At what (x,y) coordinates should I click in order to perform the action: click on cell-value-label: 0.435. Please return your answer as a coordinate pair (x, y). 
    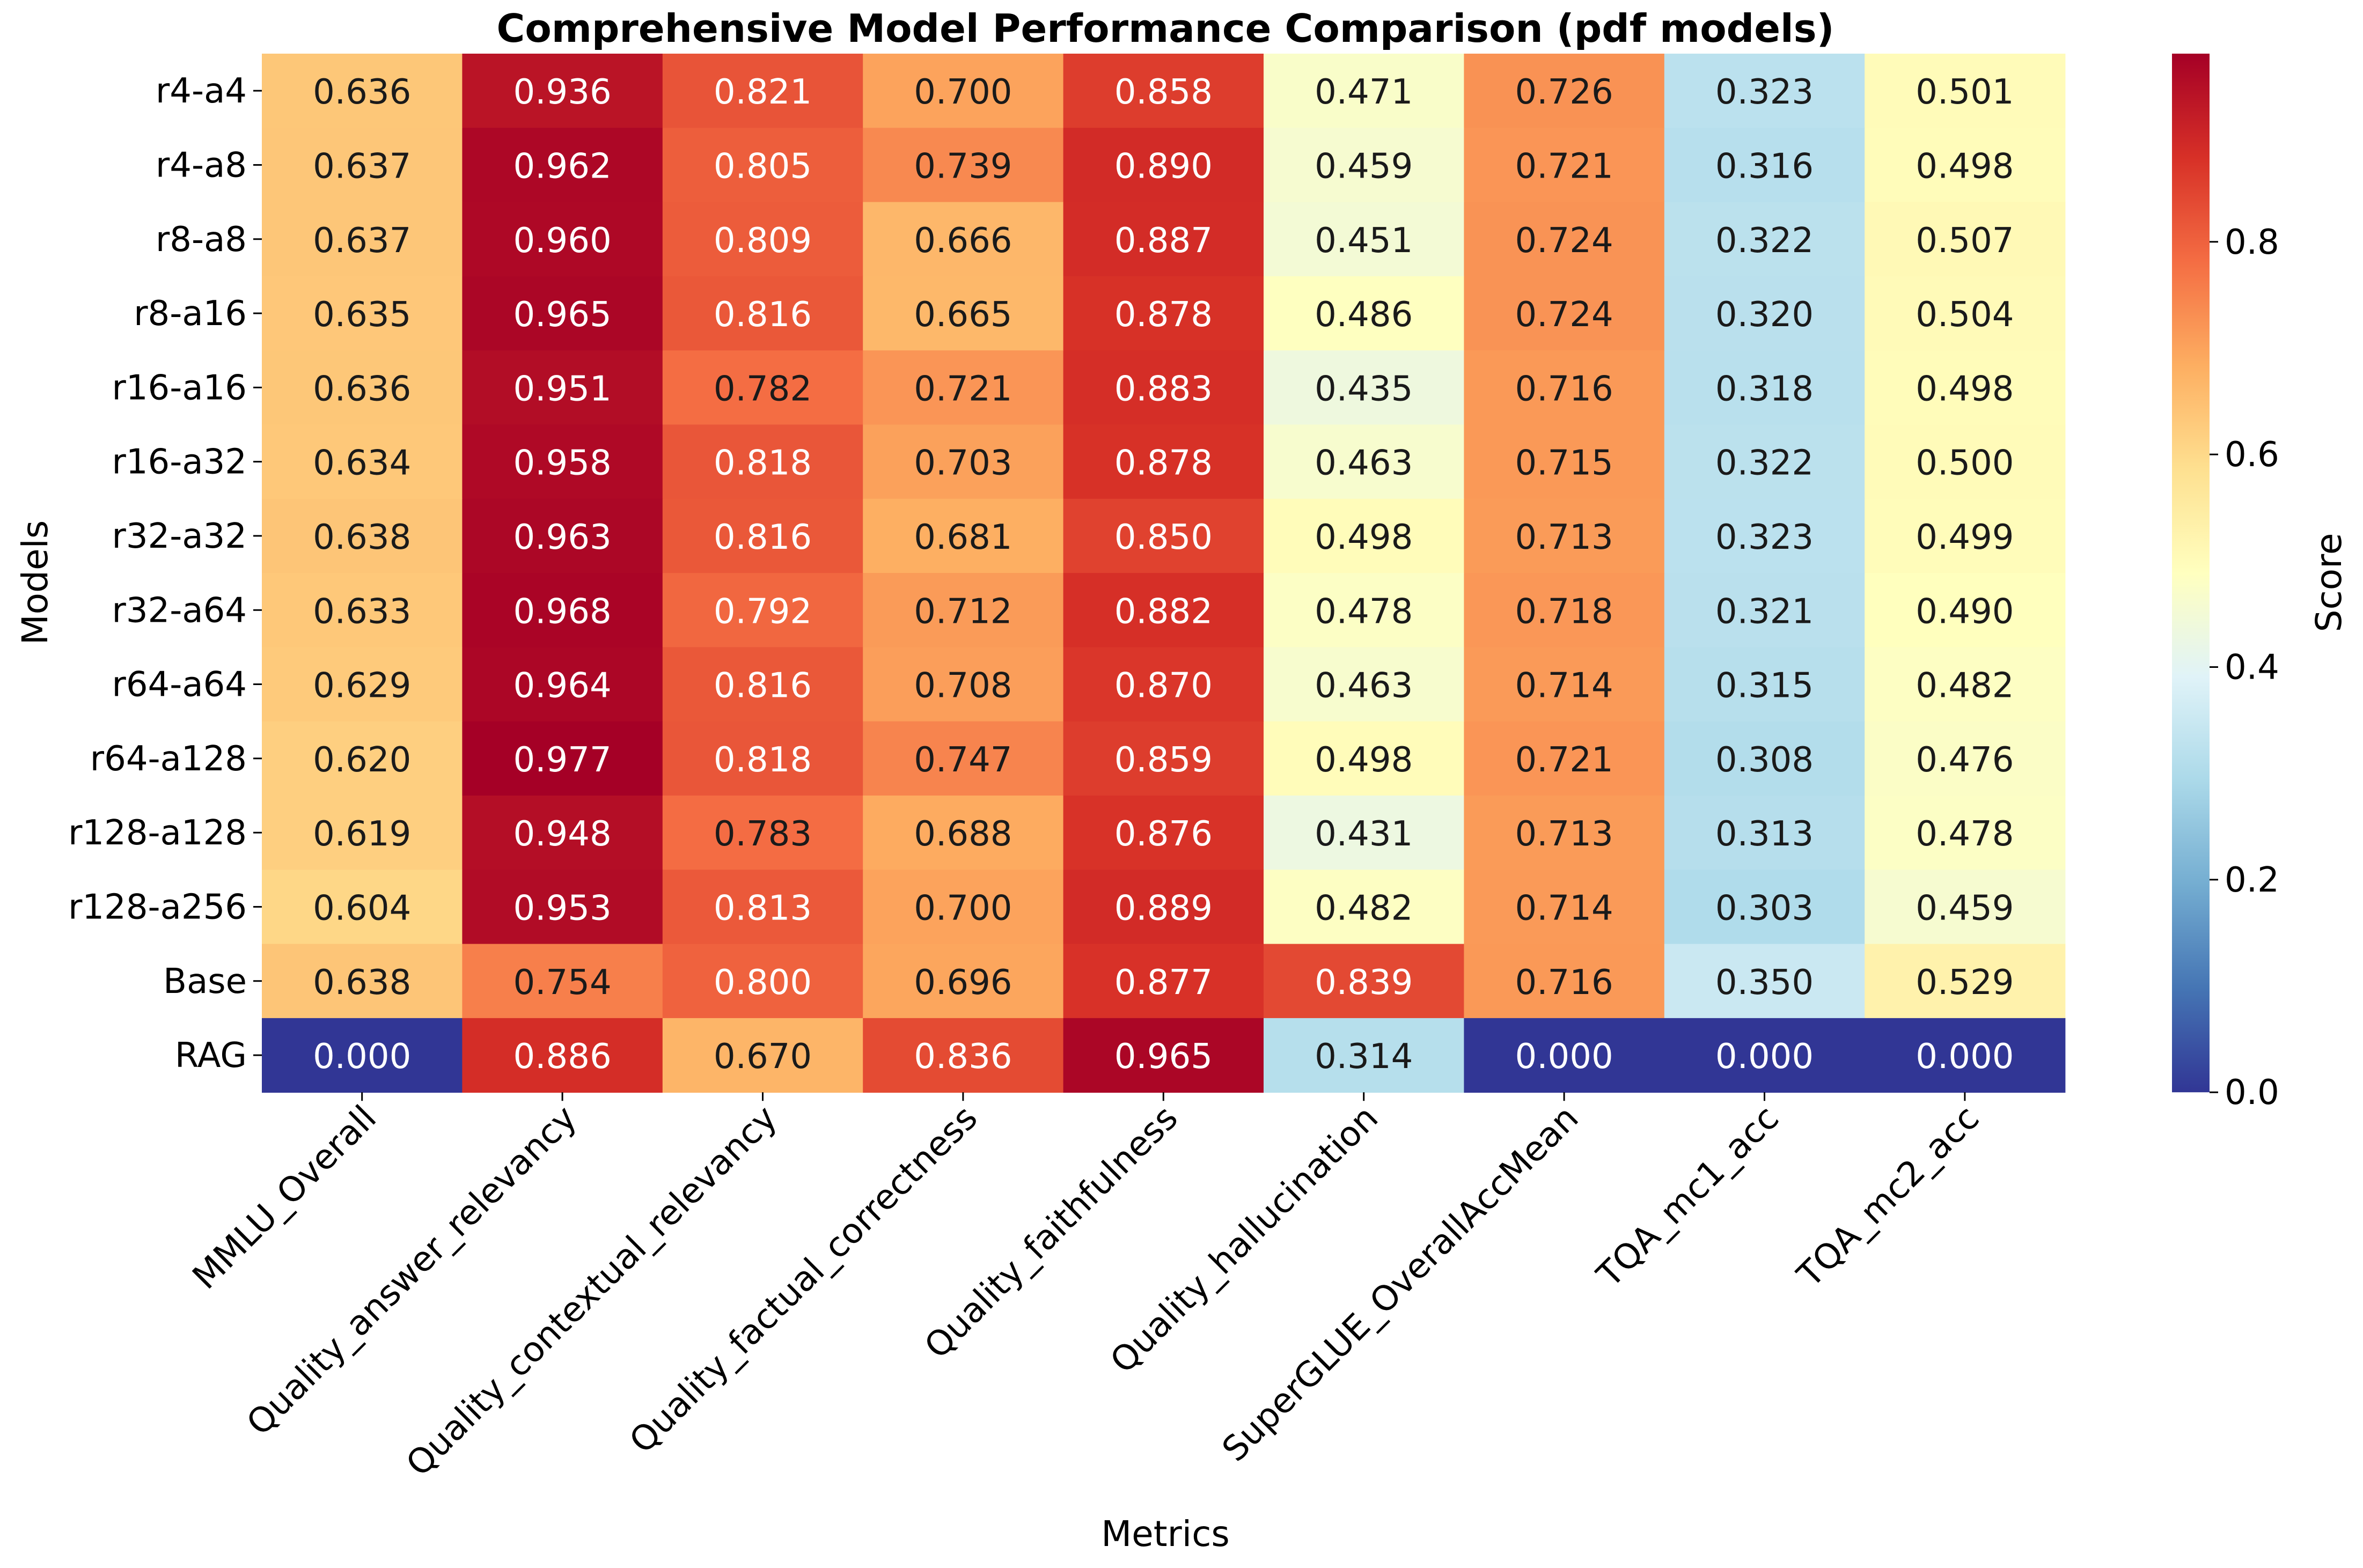
    Looking at the image, I should click on (1364, 389).